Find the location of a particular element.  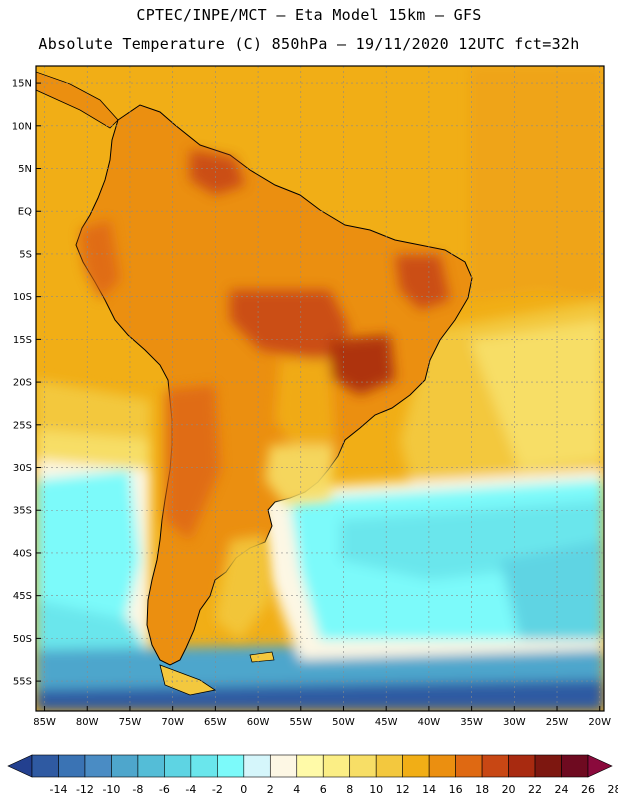

lon-tick-label: 55W is located at coordinates (300, 722).